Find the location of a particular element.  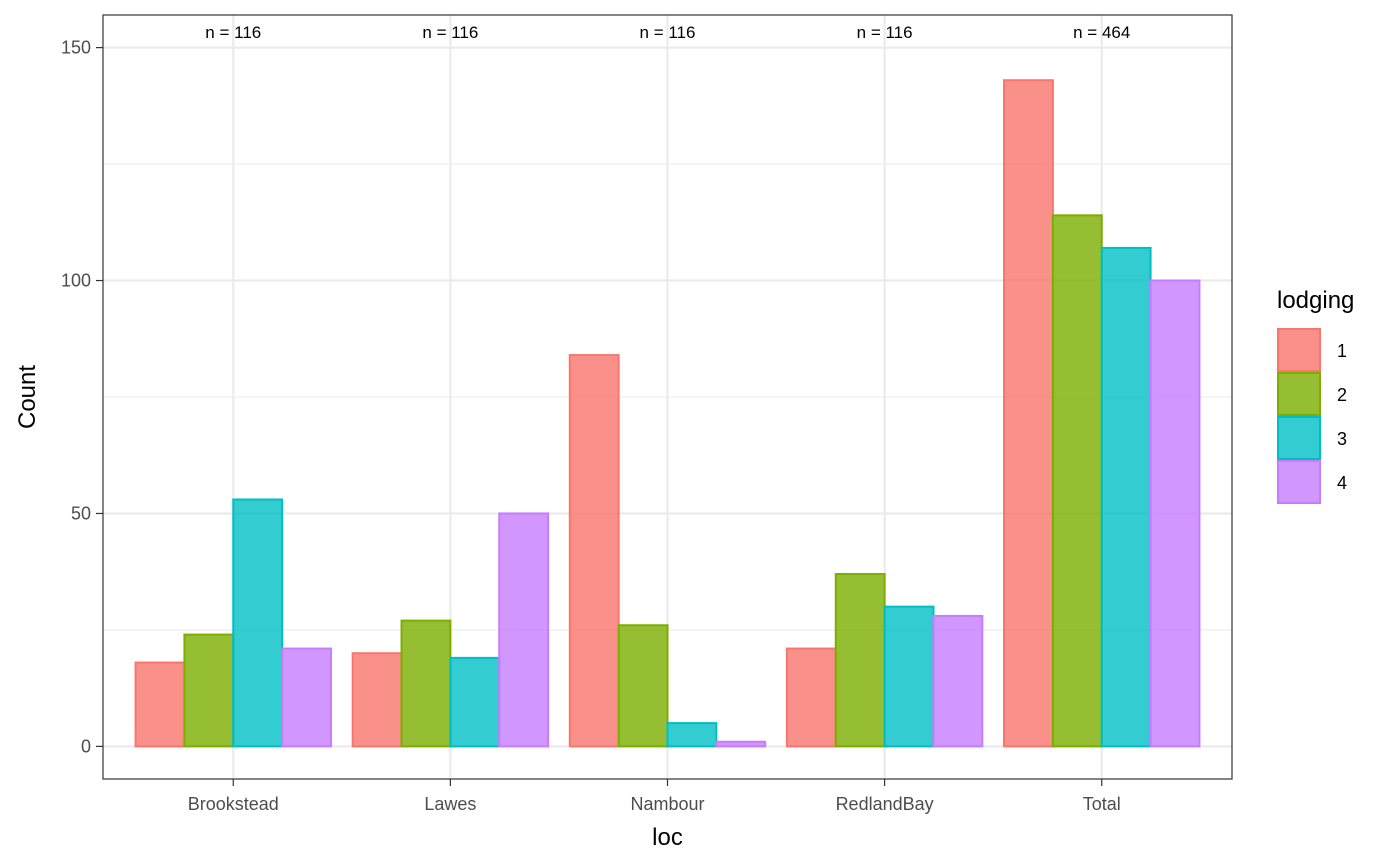

y-axis: 0 50 100 150 is located at coordinates (82, 397).